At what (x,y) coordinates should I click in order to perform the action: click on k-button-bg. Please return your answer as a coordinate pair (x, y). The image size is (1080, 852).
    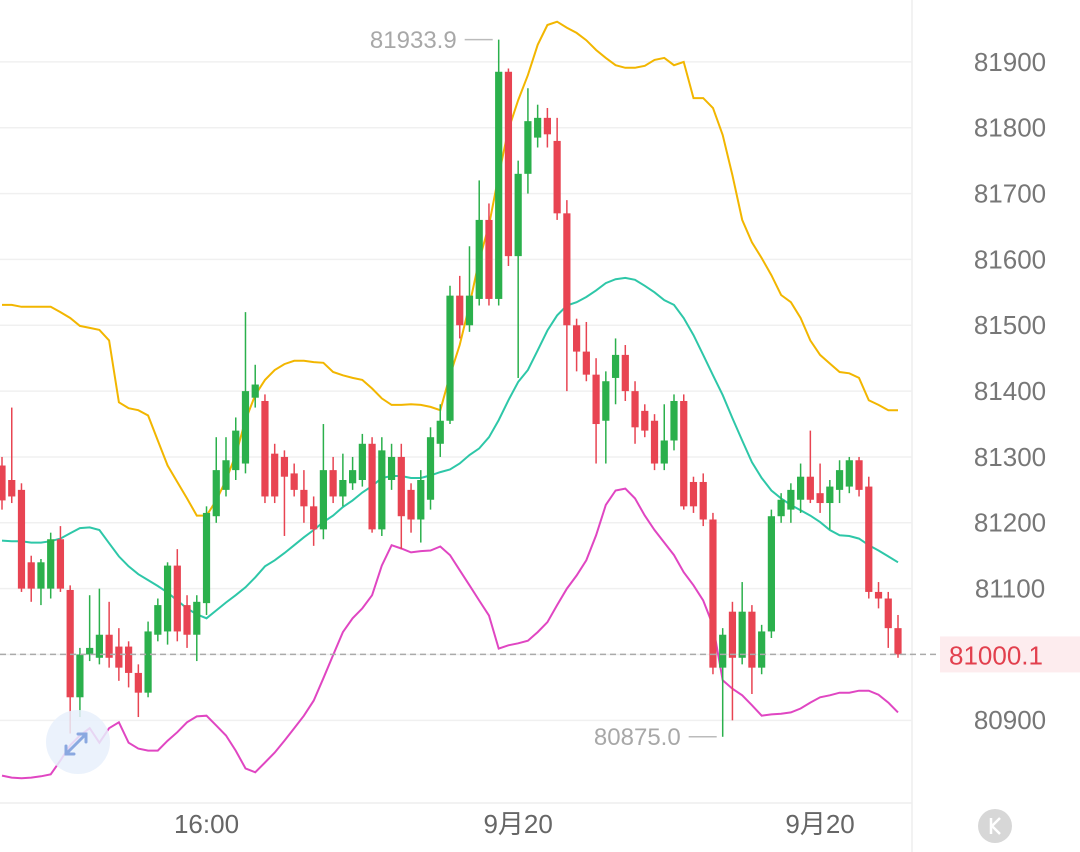
    Looking at the image, I should click on (995, 826).